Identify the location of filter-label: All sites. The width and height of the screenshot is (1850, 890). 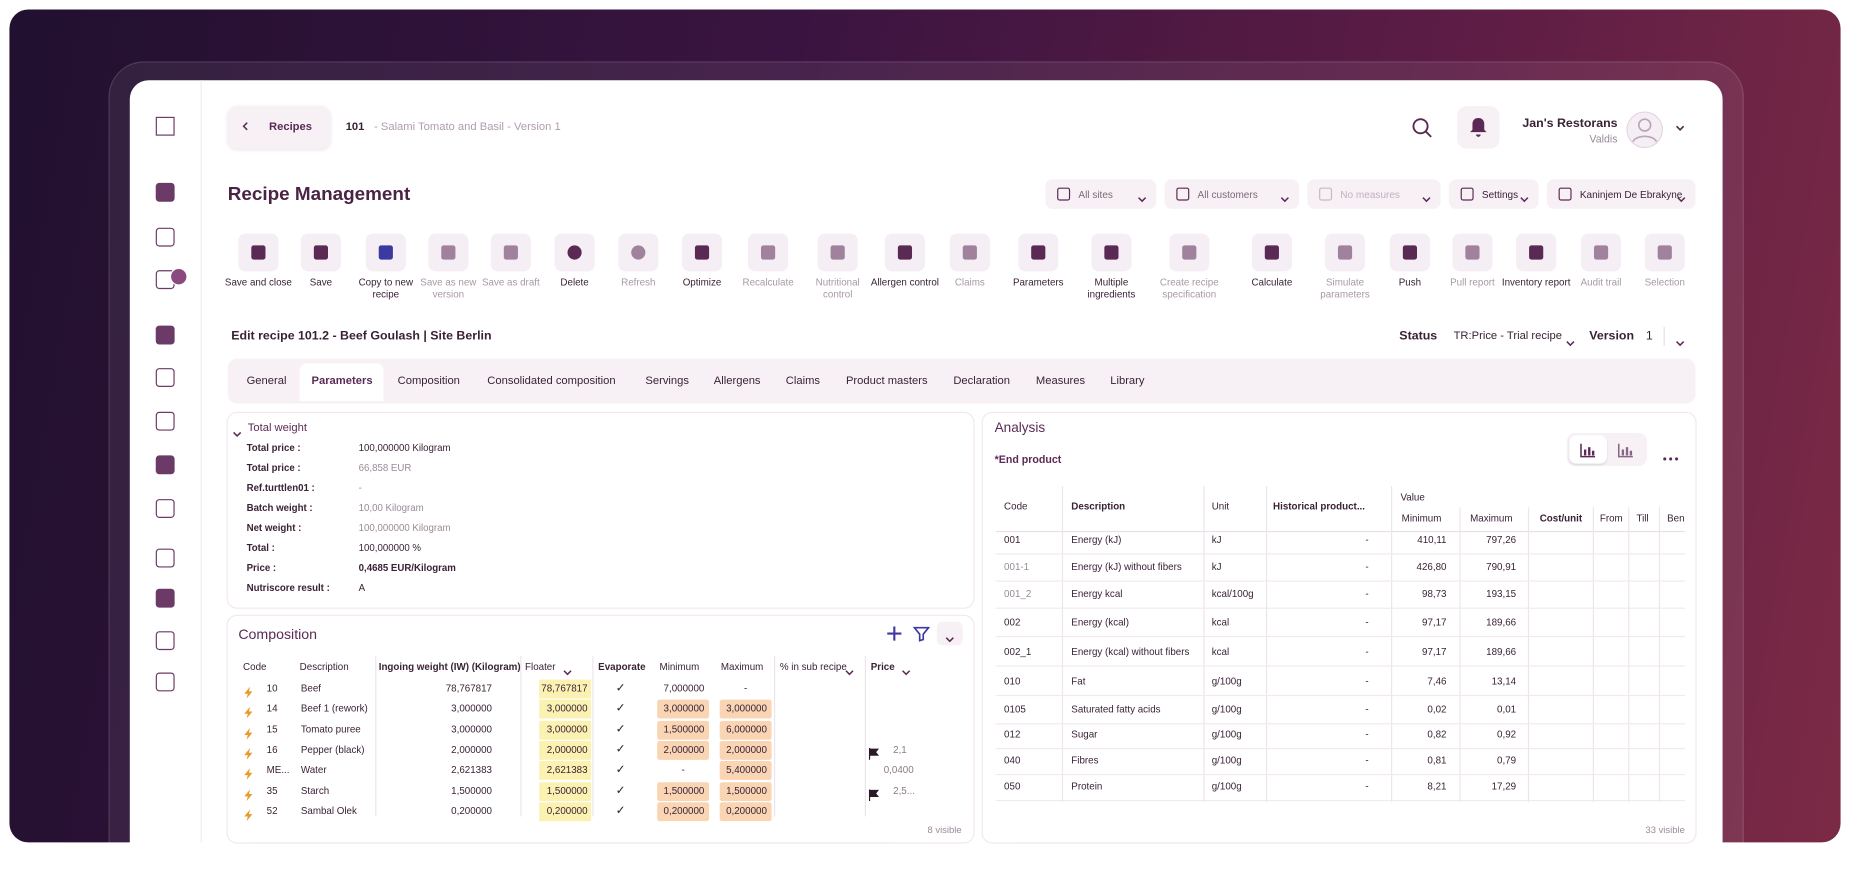
(1095, 194).